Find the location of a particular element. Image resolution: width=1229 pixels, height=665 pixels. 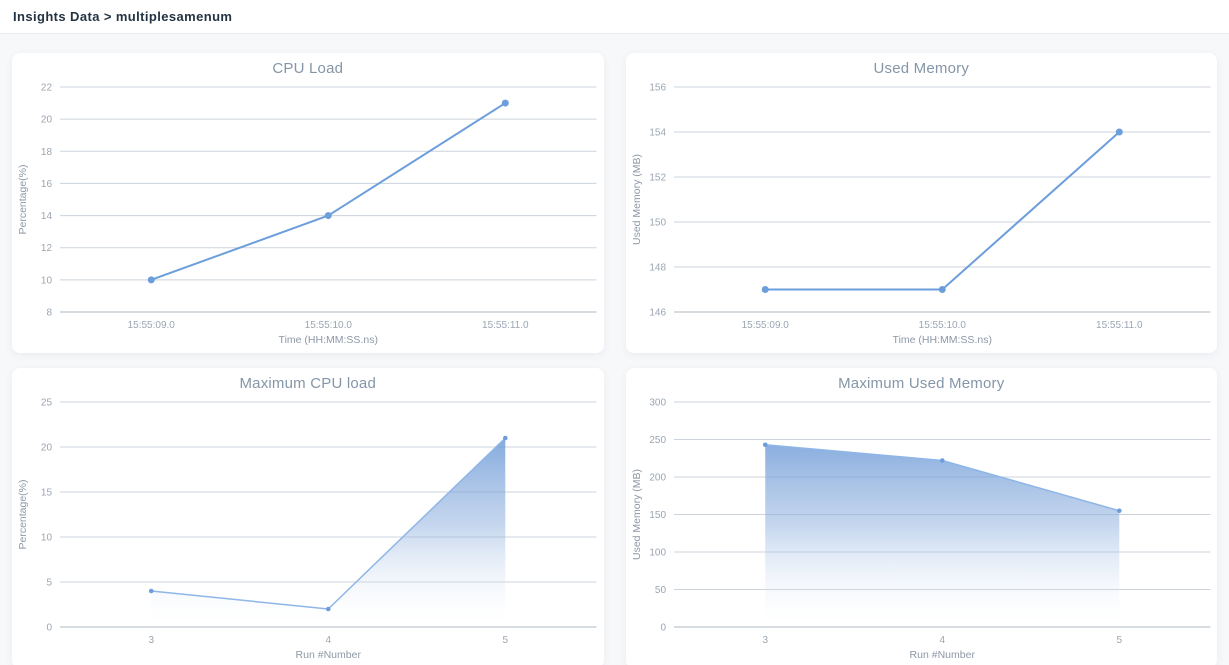

chart-title-max-cpu-load: Maximum CPU load is located at coordinates (308, 383).